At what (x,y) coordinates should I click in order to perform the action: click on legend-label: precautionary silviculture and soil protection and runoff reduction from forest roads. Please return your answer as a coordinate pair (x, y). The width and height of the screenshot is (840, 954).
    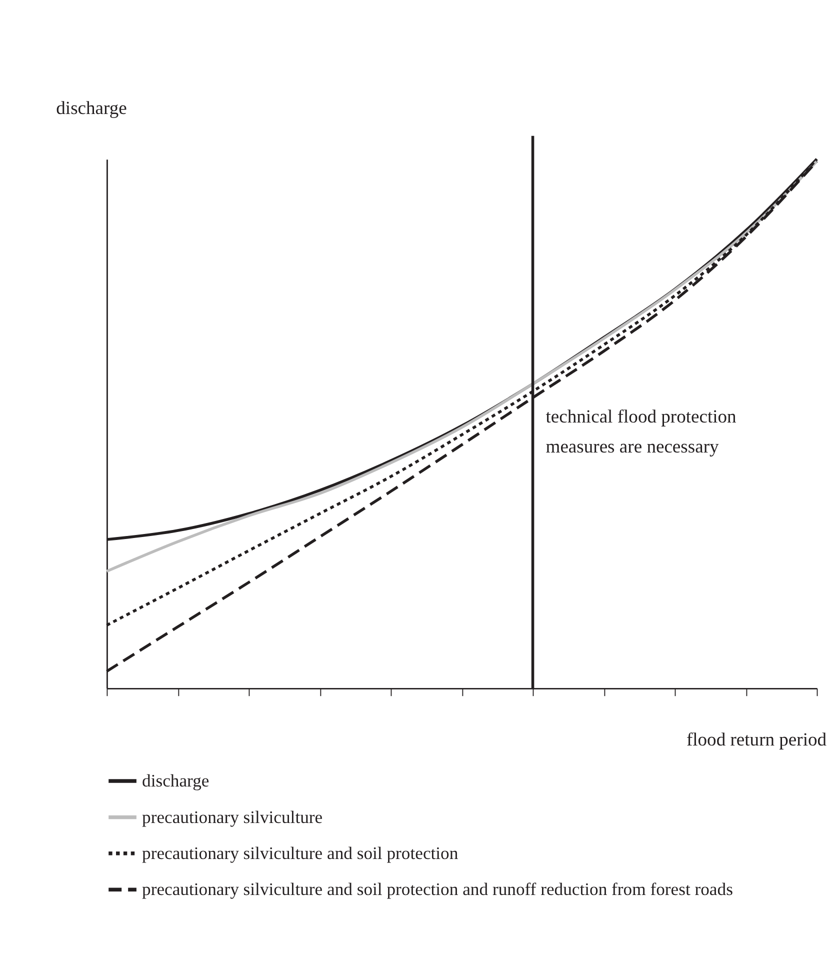
    Looking at the image, I should click on (438, 889).